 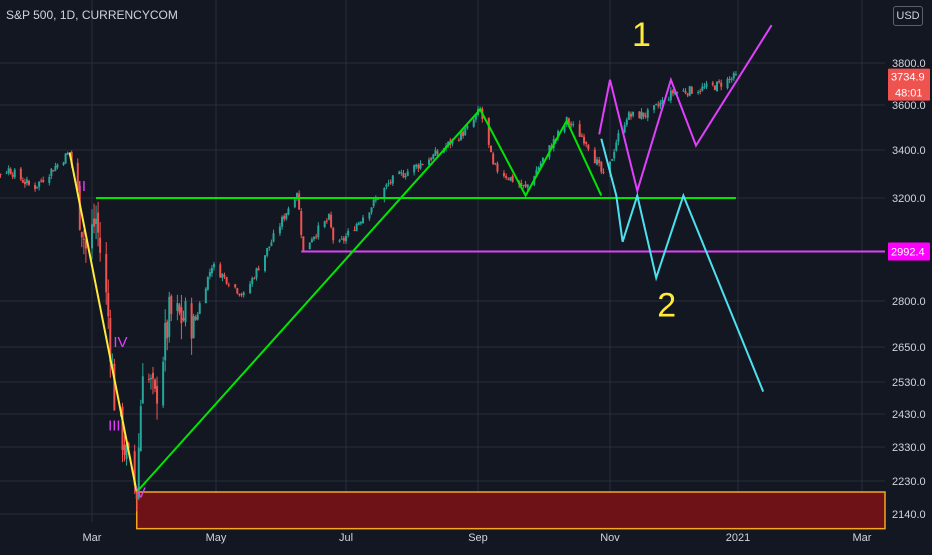 What do you see at coordinates (685, 109) in the screenshot?
I see `trendline-magenta` at bounding box center [685, 109].